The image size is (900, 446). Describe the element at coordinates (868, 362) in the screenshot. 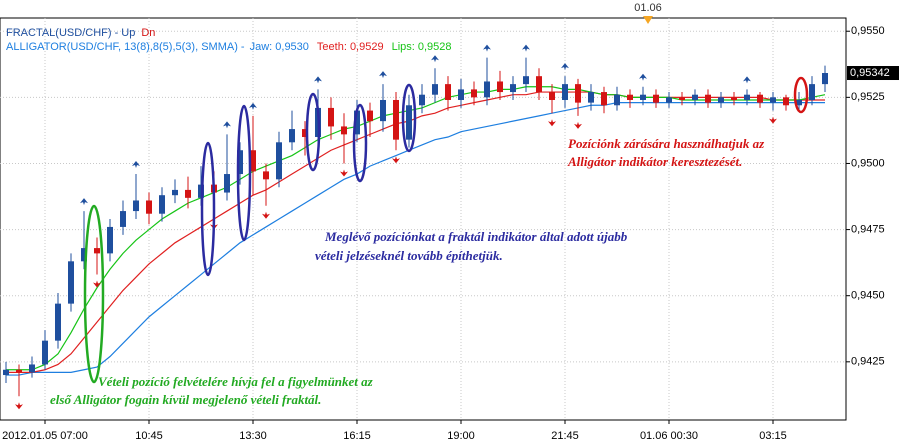

I see `y-tick-label: 0,9425` at that location.